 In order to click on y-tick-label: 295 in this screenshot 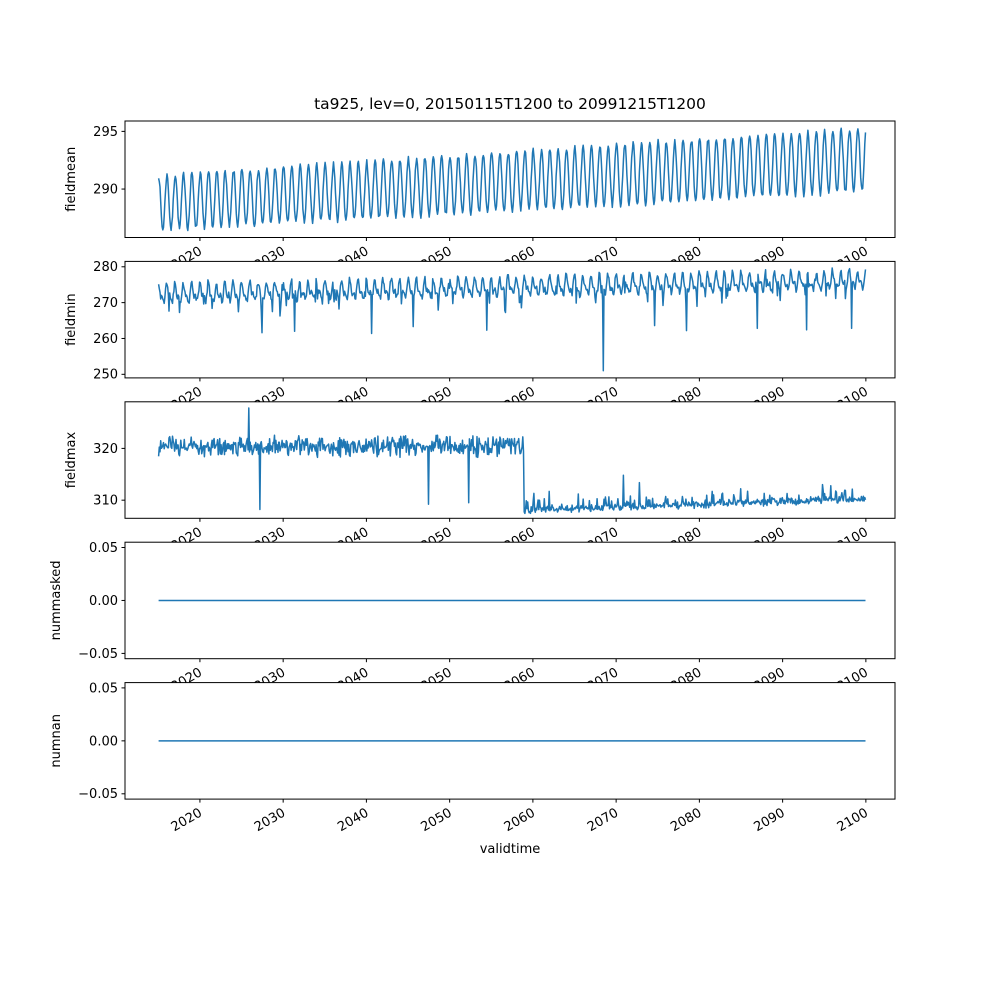, I will do `click(105, 132)`.